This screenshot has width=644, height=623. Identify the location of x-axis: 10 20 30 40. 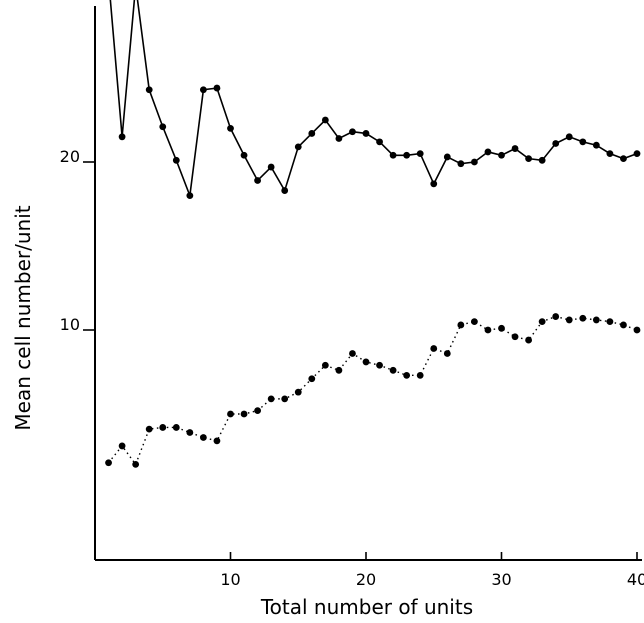
(369, 570).